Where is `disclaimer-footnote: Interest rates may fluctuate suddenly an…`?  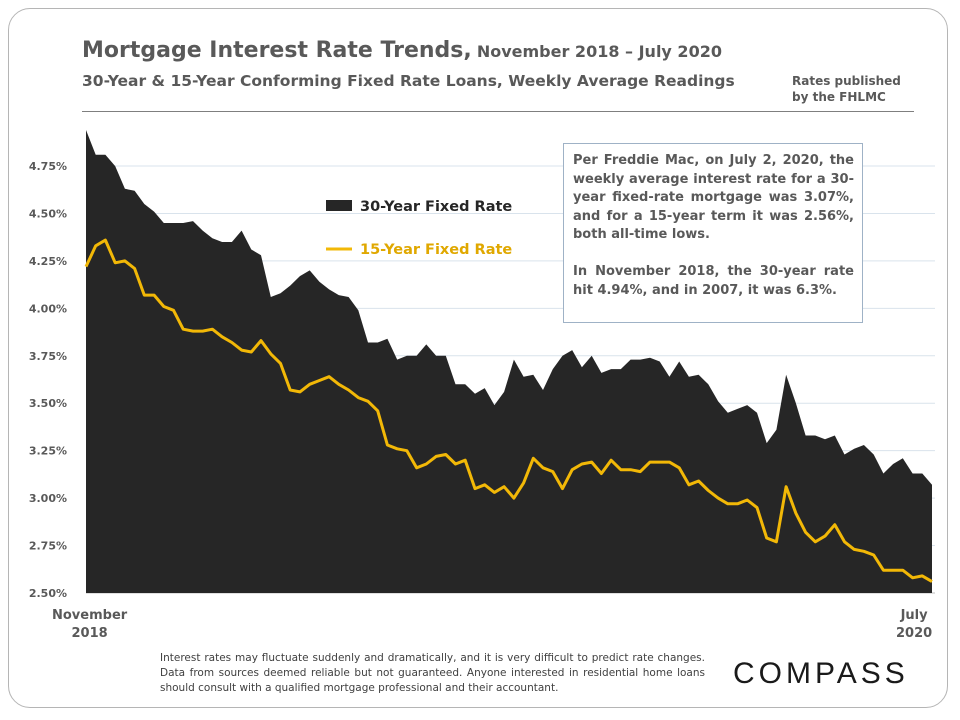 disclaimer-footnote: Interest rates may fluctuate suddenly an… is located at coordinates (432, 673).